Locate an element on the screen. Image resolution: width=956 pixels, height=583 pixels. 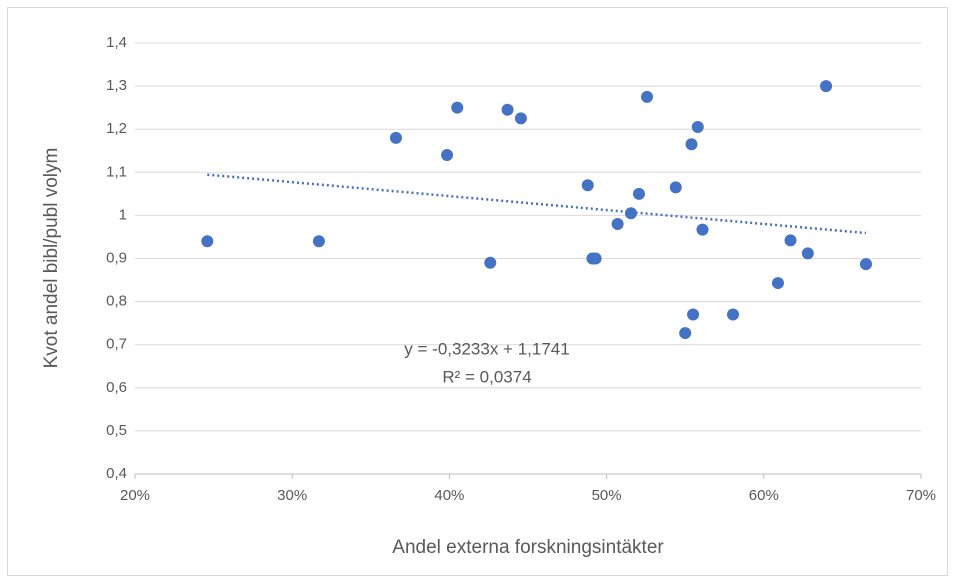
y-tick-label: 1,4 is located at coordinates (116, 42).